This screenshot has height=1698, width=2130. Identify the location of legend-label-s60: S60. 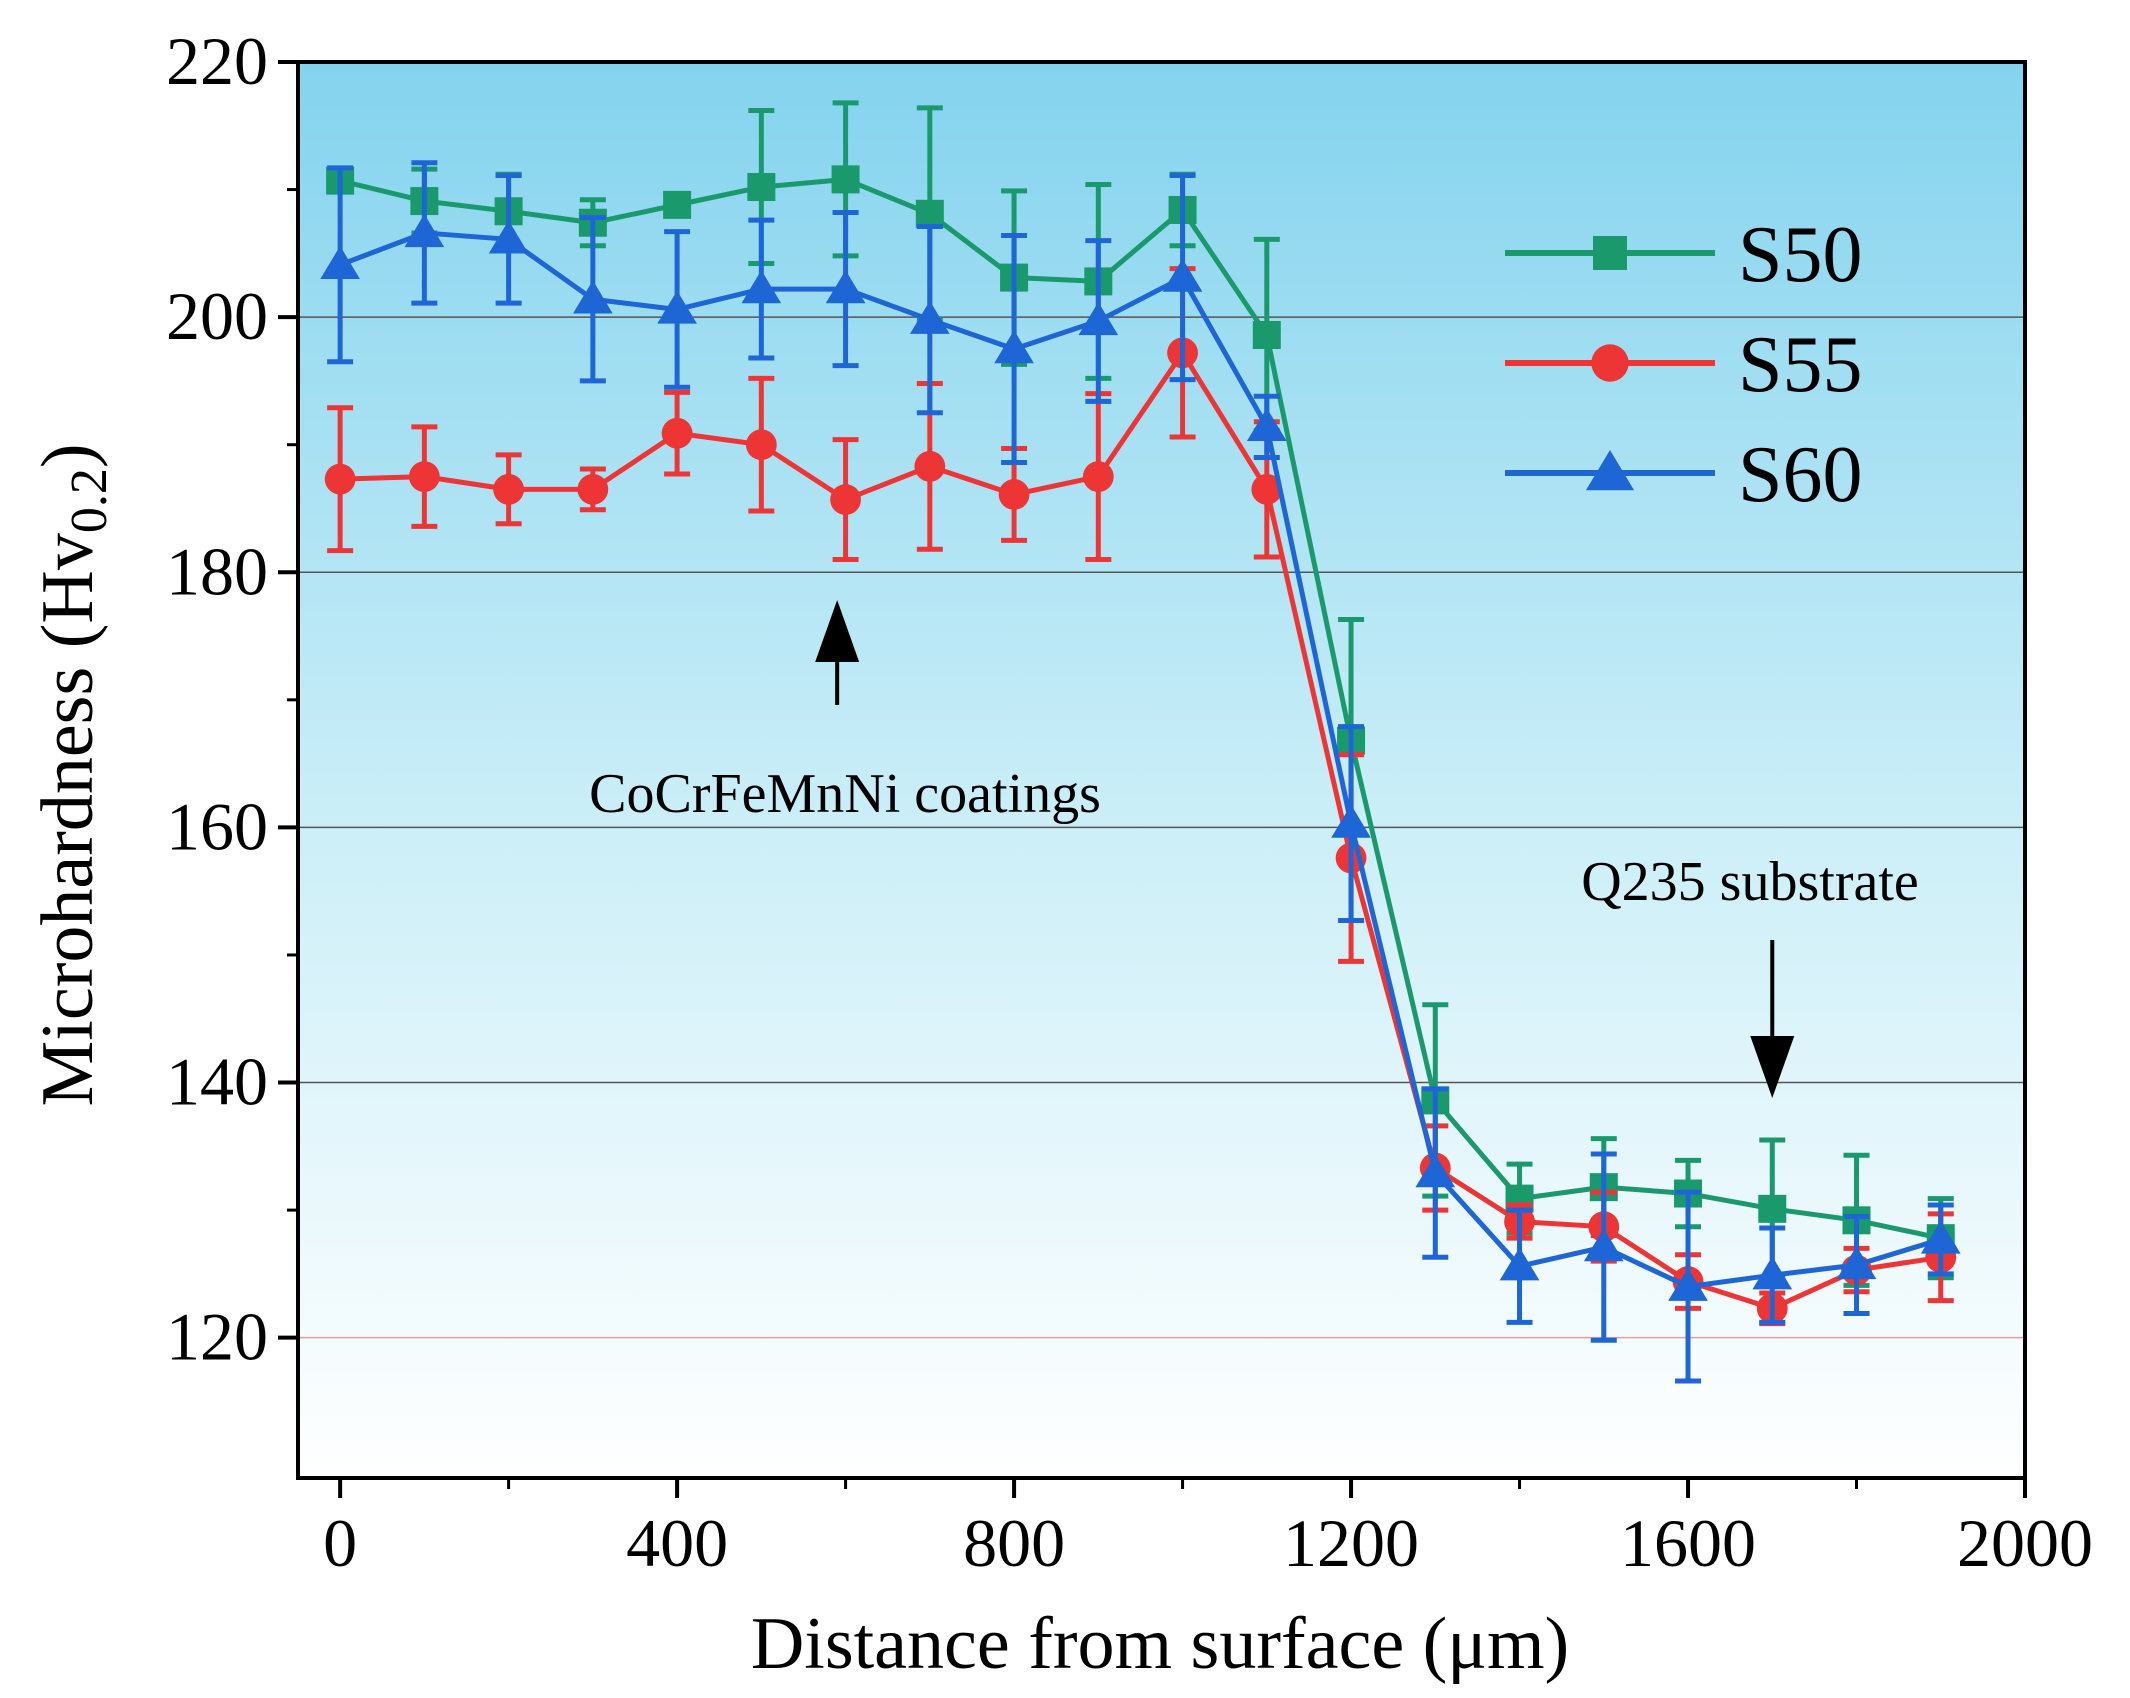
(1800, 475).